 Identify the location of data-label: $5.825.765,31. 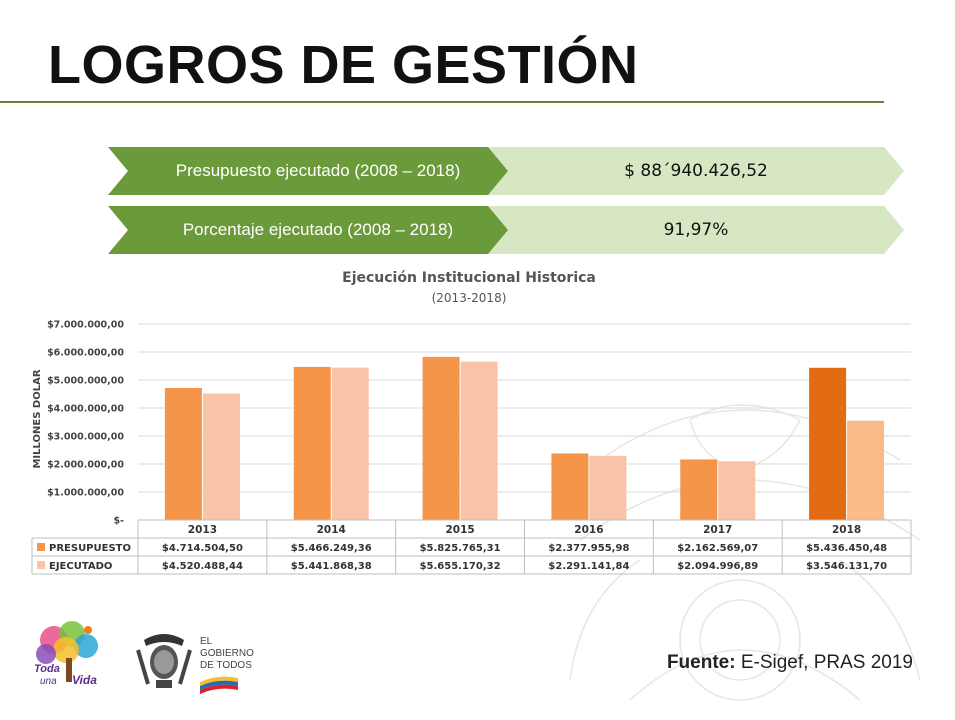
(460, 548).